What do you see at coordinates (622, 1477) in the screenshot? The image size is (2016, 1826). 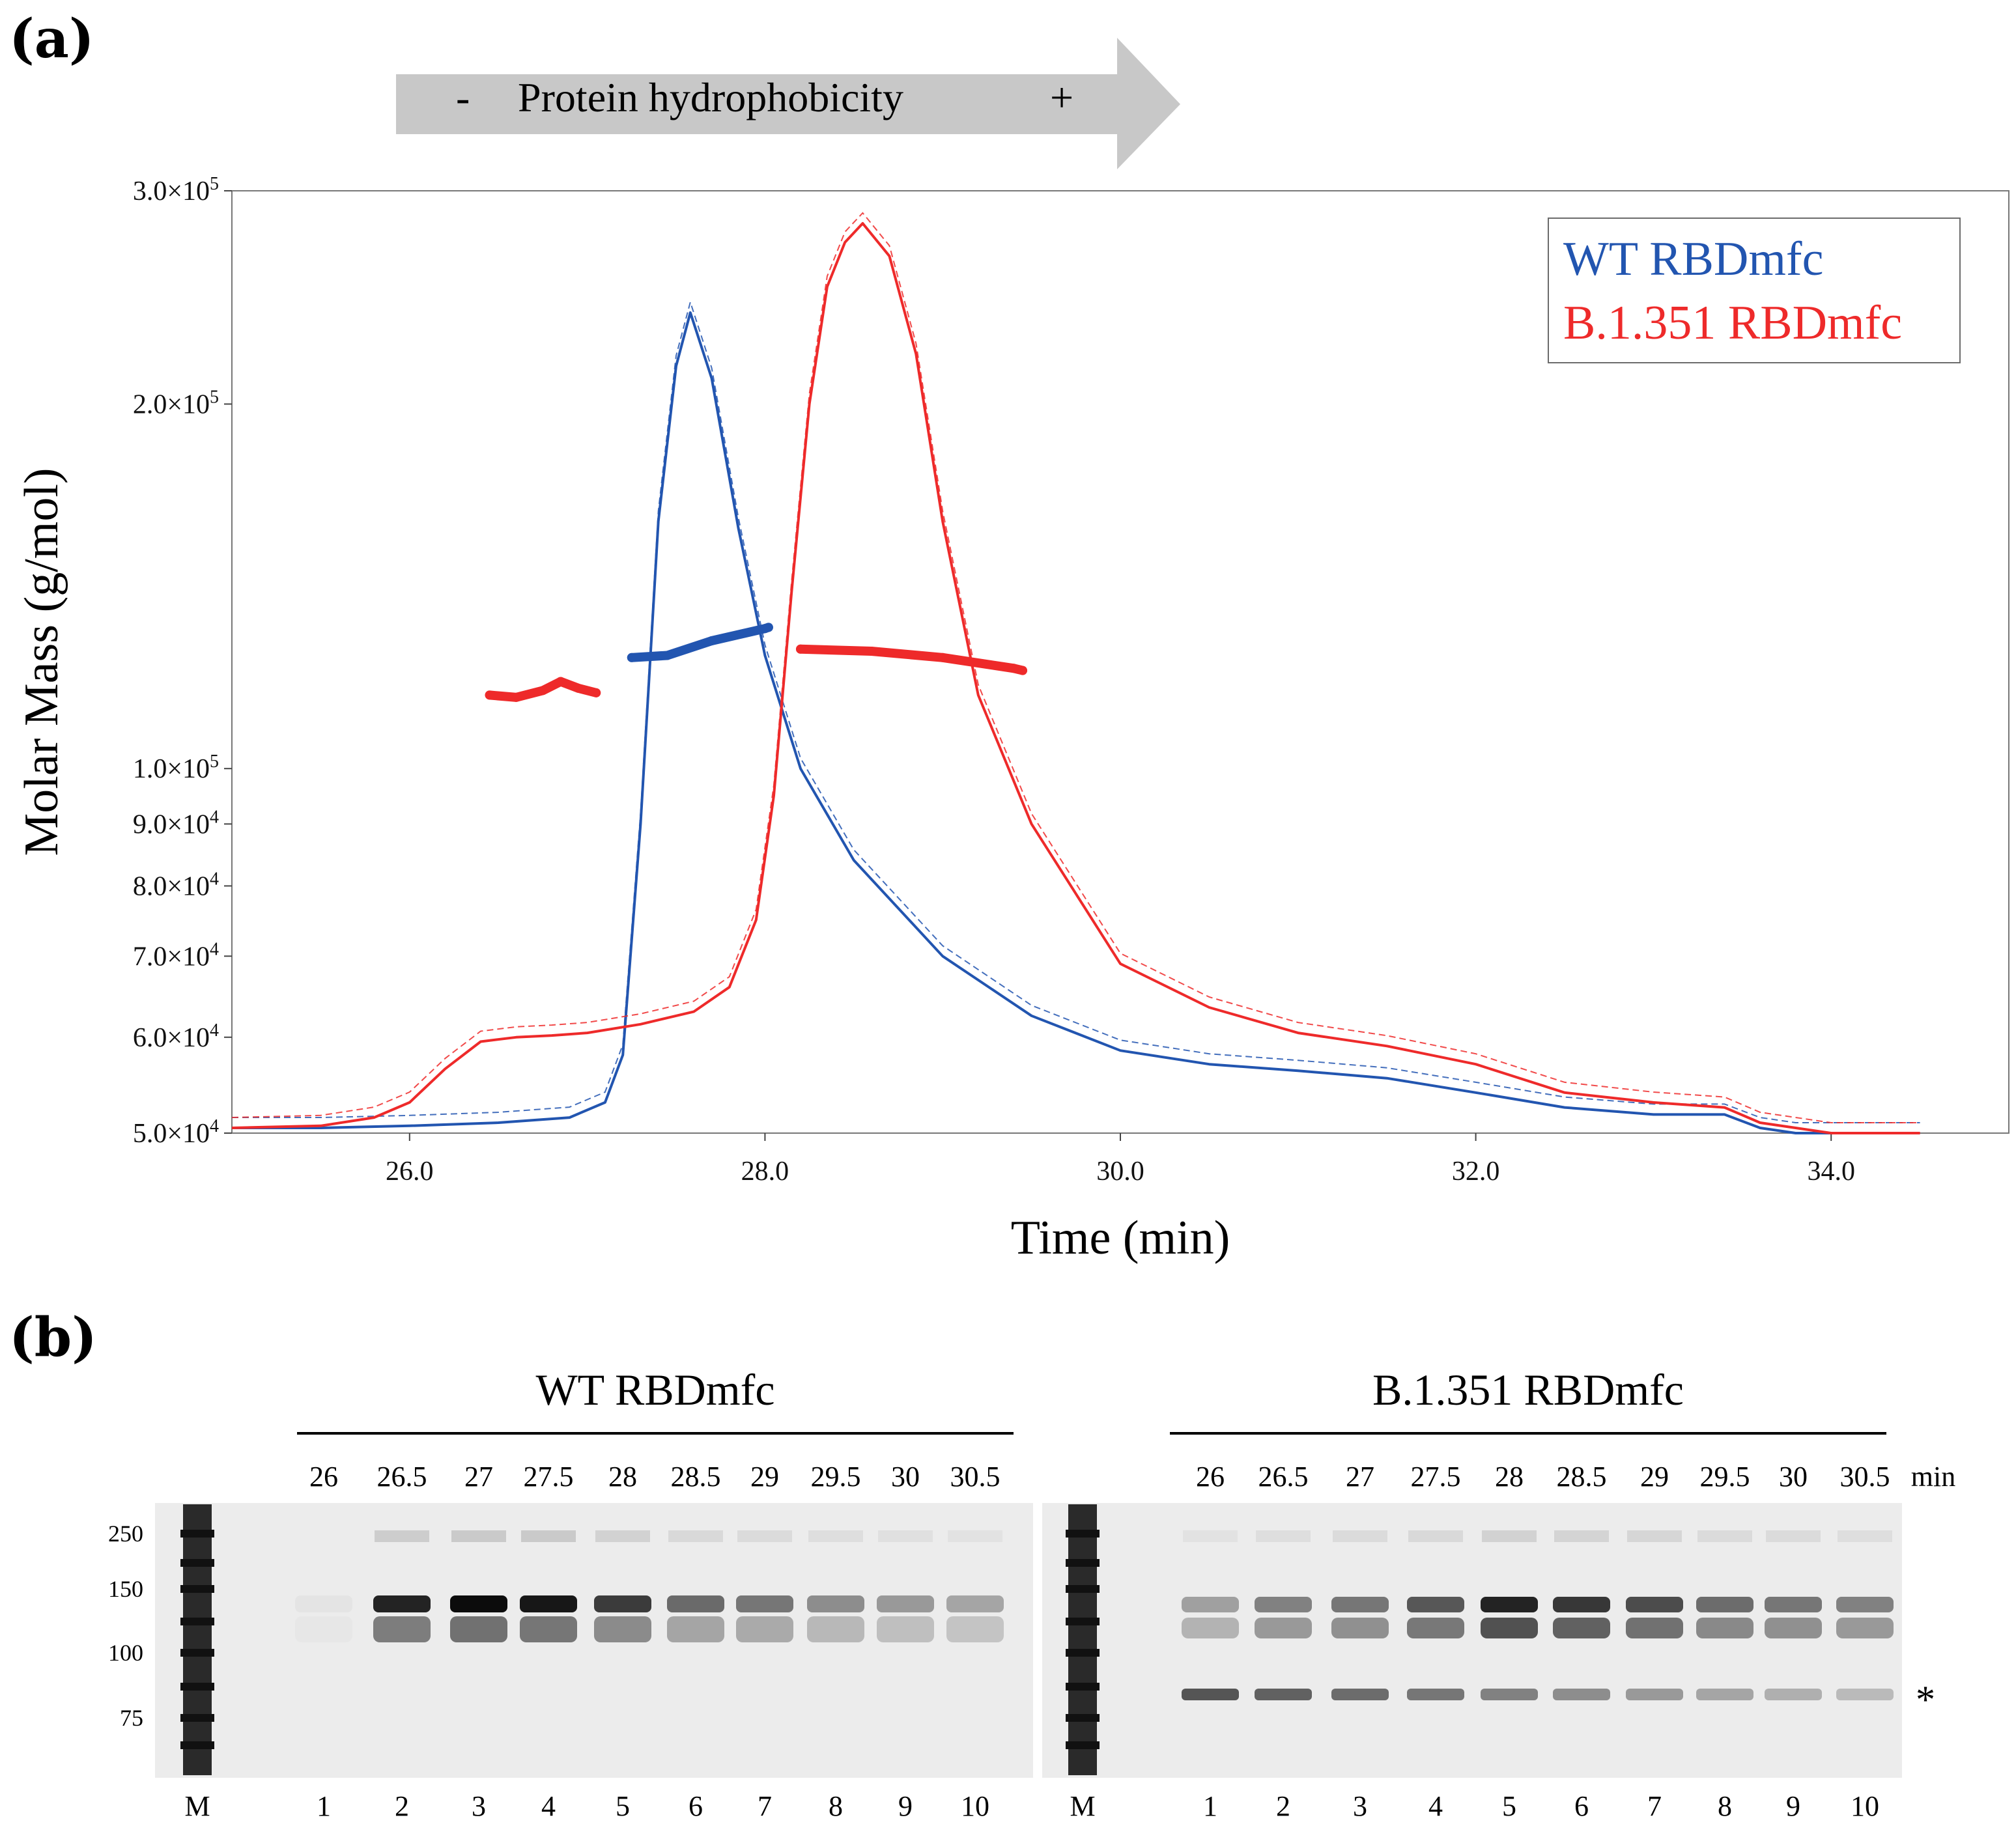 I see `time-label: 28` at bounding box center [622, 1477].